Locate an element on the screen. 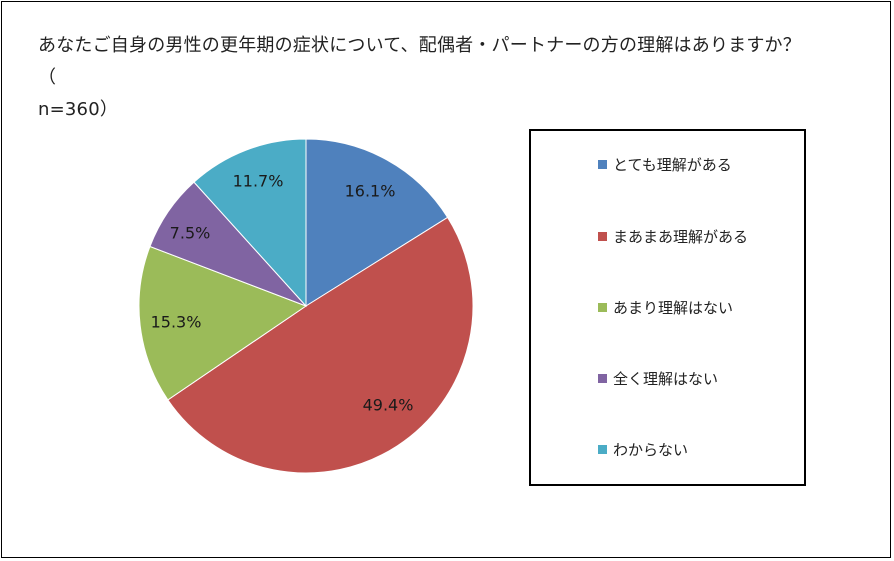  legend-item-3: 全く理解はない is located at coordinates (658, 378).